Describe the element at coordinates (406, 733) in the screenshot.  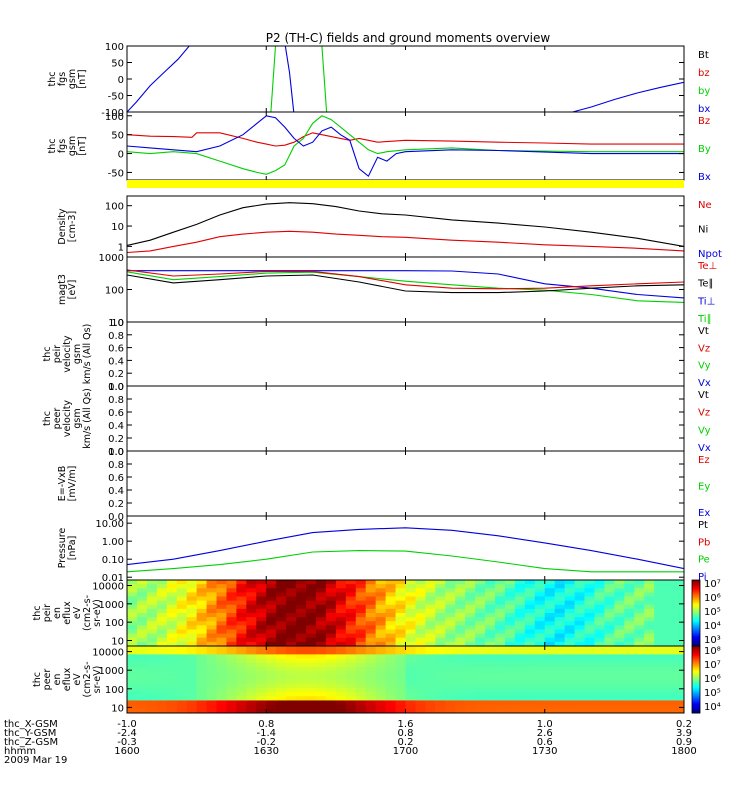
I see `x-axis-tick-label: 0.8` at that location.